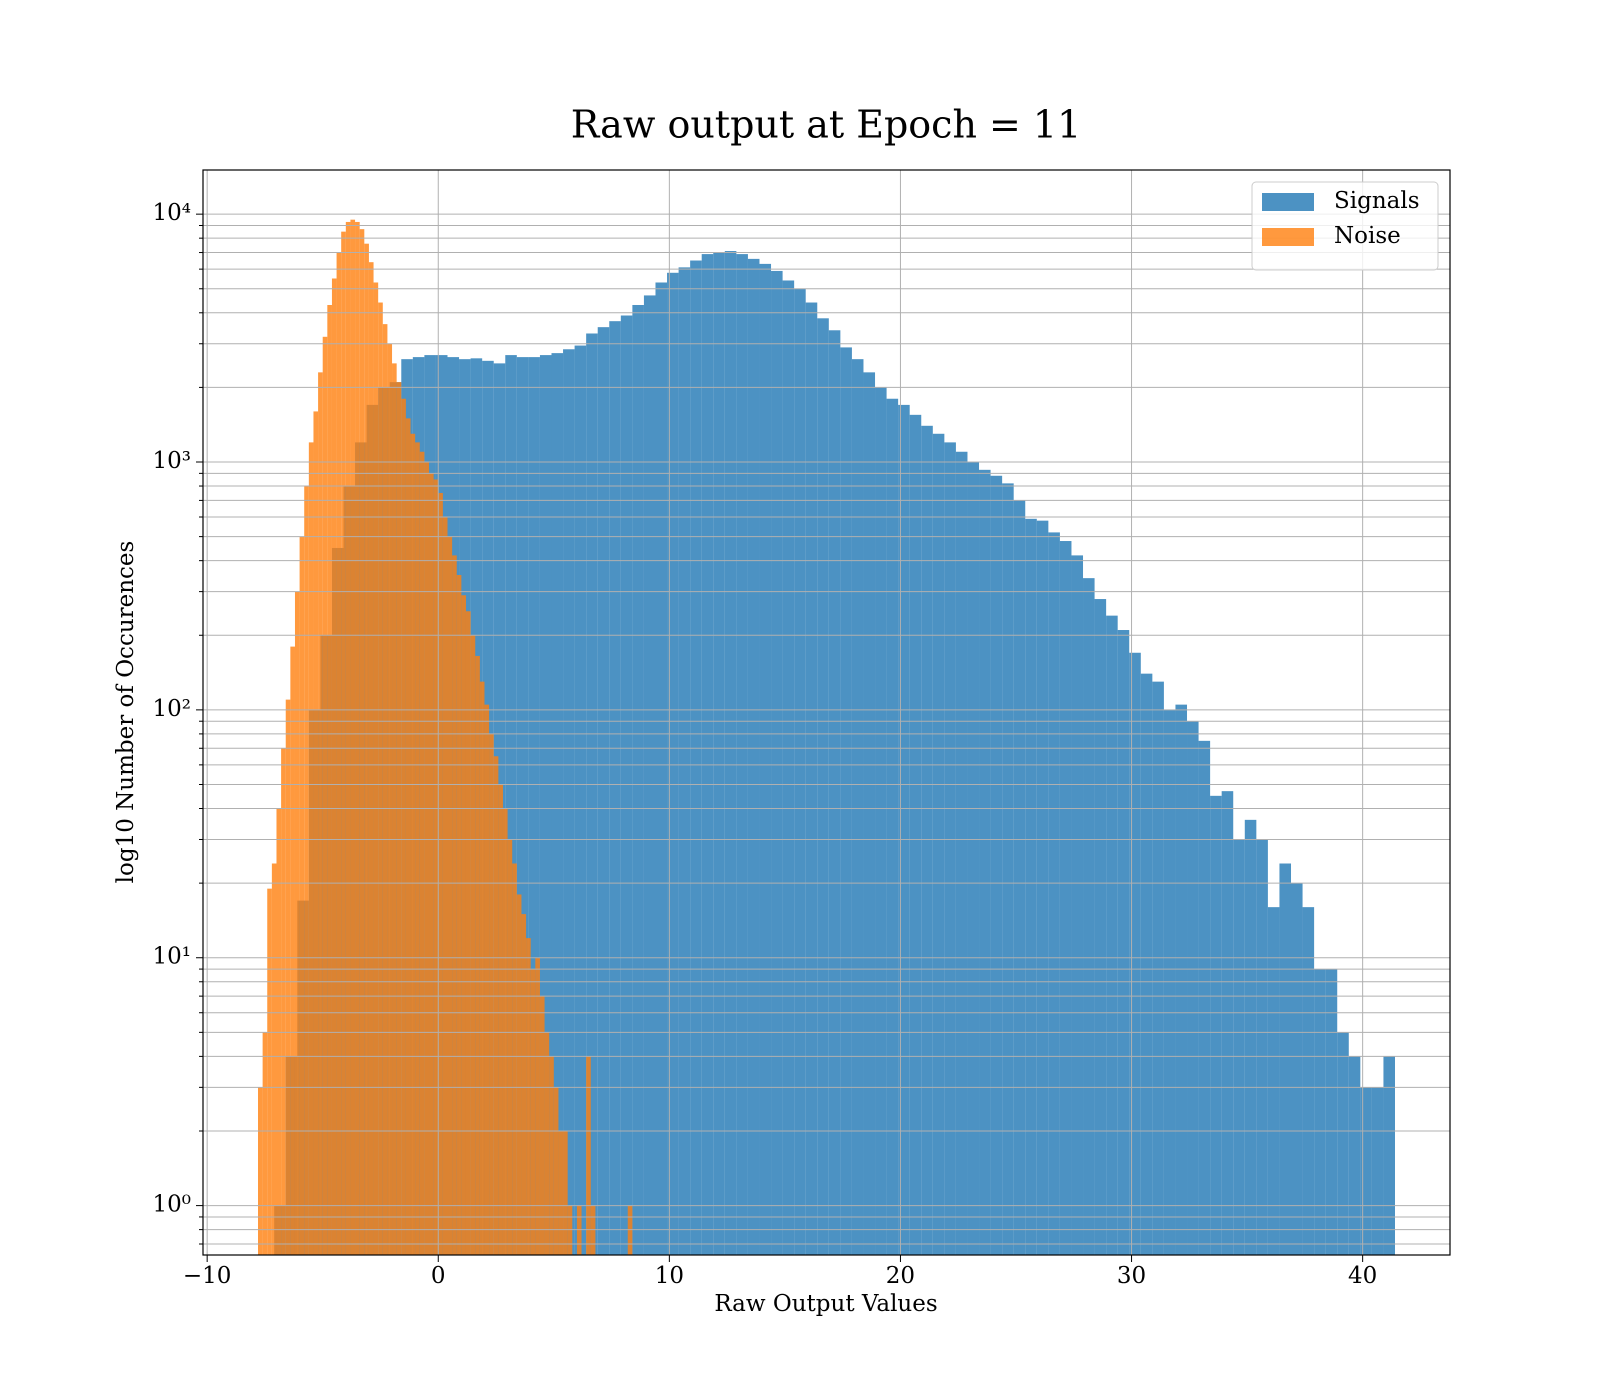 The height and width of the screenshot is (1400, 1600). I want to click on x-tick-label: 30, so click(1131, 1276).